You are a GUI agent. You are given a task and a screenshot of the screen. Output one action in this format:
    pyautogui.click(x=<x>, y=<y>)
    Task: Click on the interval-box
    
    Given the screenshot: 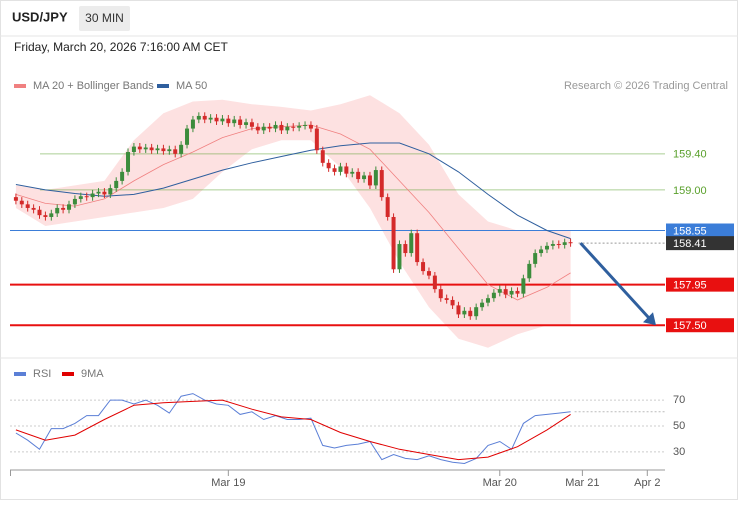 What is the action you would take?
    pyautogui.click(x=104, y=18)
    